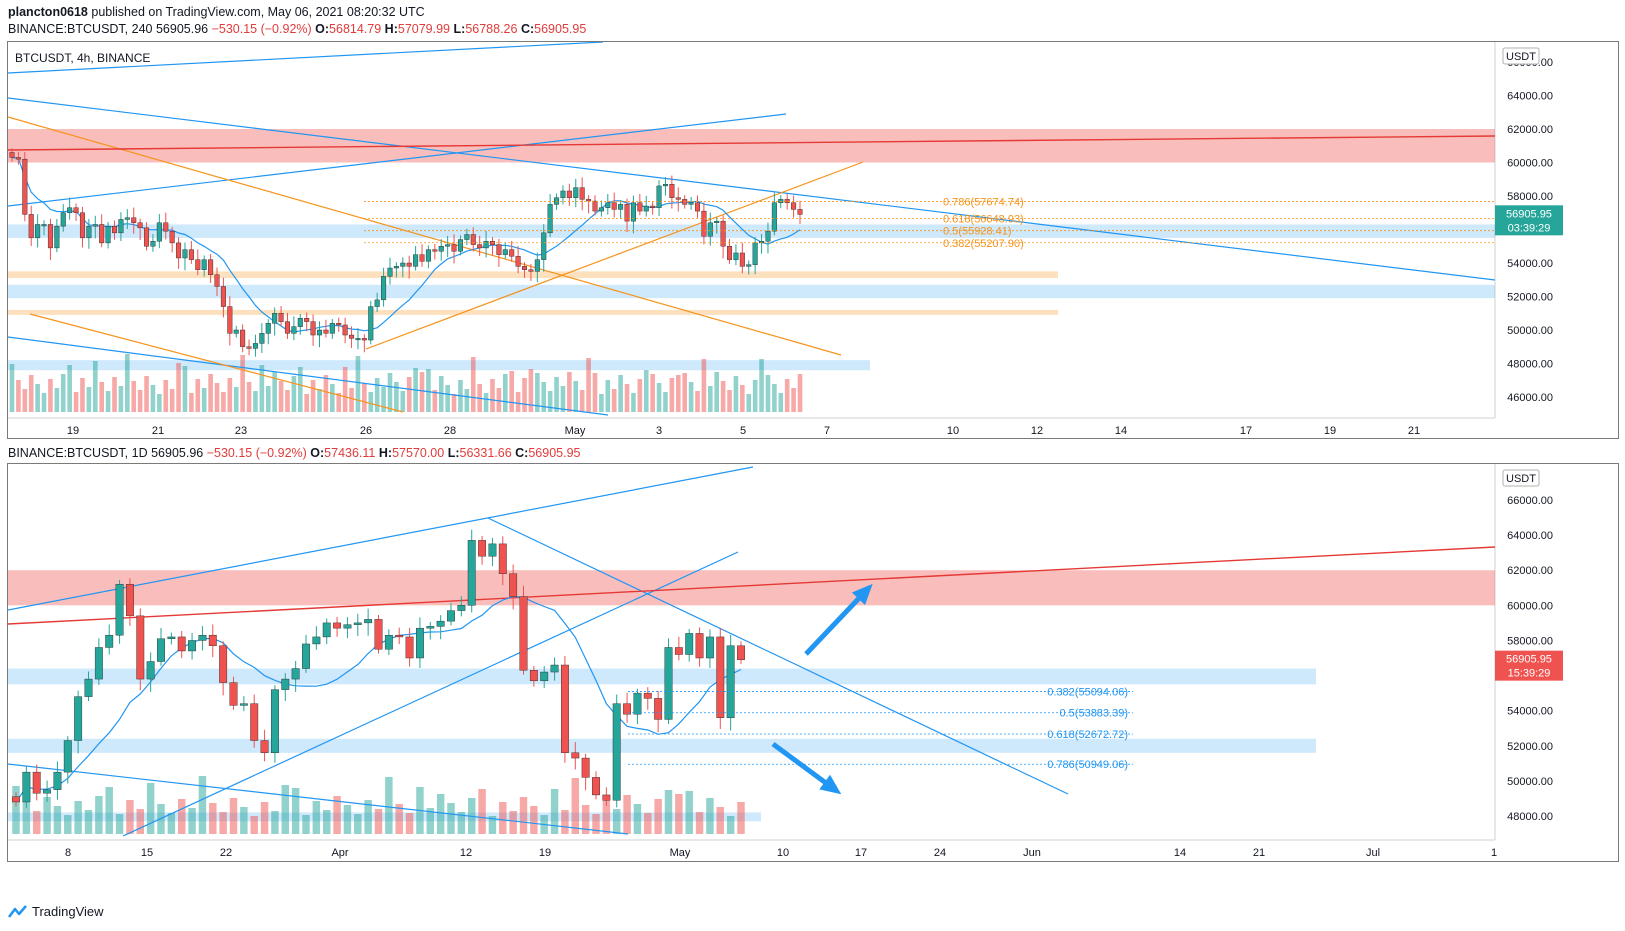  What do you see at coordinates (1530, 747) in the screenshot?
I see `price-axis-tick: 52000.00` at bounding box center [1530, 747].